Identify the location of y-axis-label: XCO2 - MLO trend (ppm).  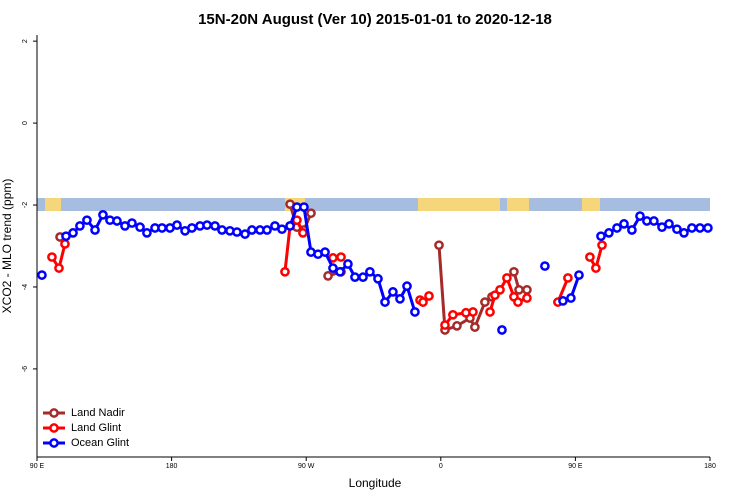
(7, 246).